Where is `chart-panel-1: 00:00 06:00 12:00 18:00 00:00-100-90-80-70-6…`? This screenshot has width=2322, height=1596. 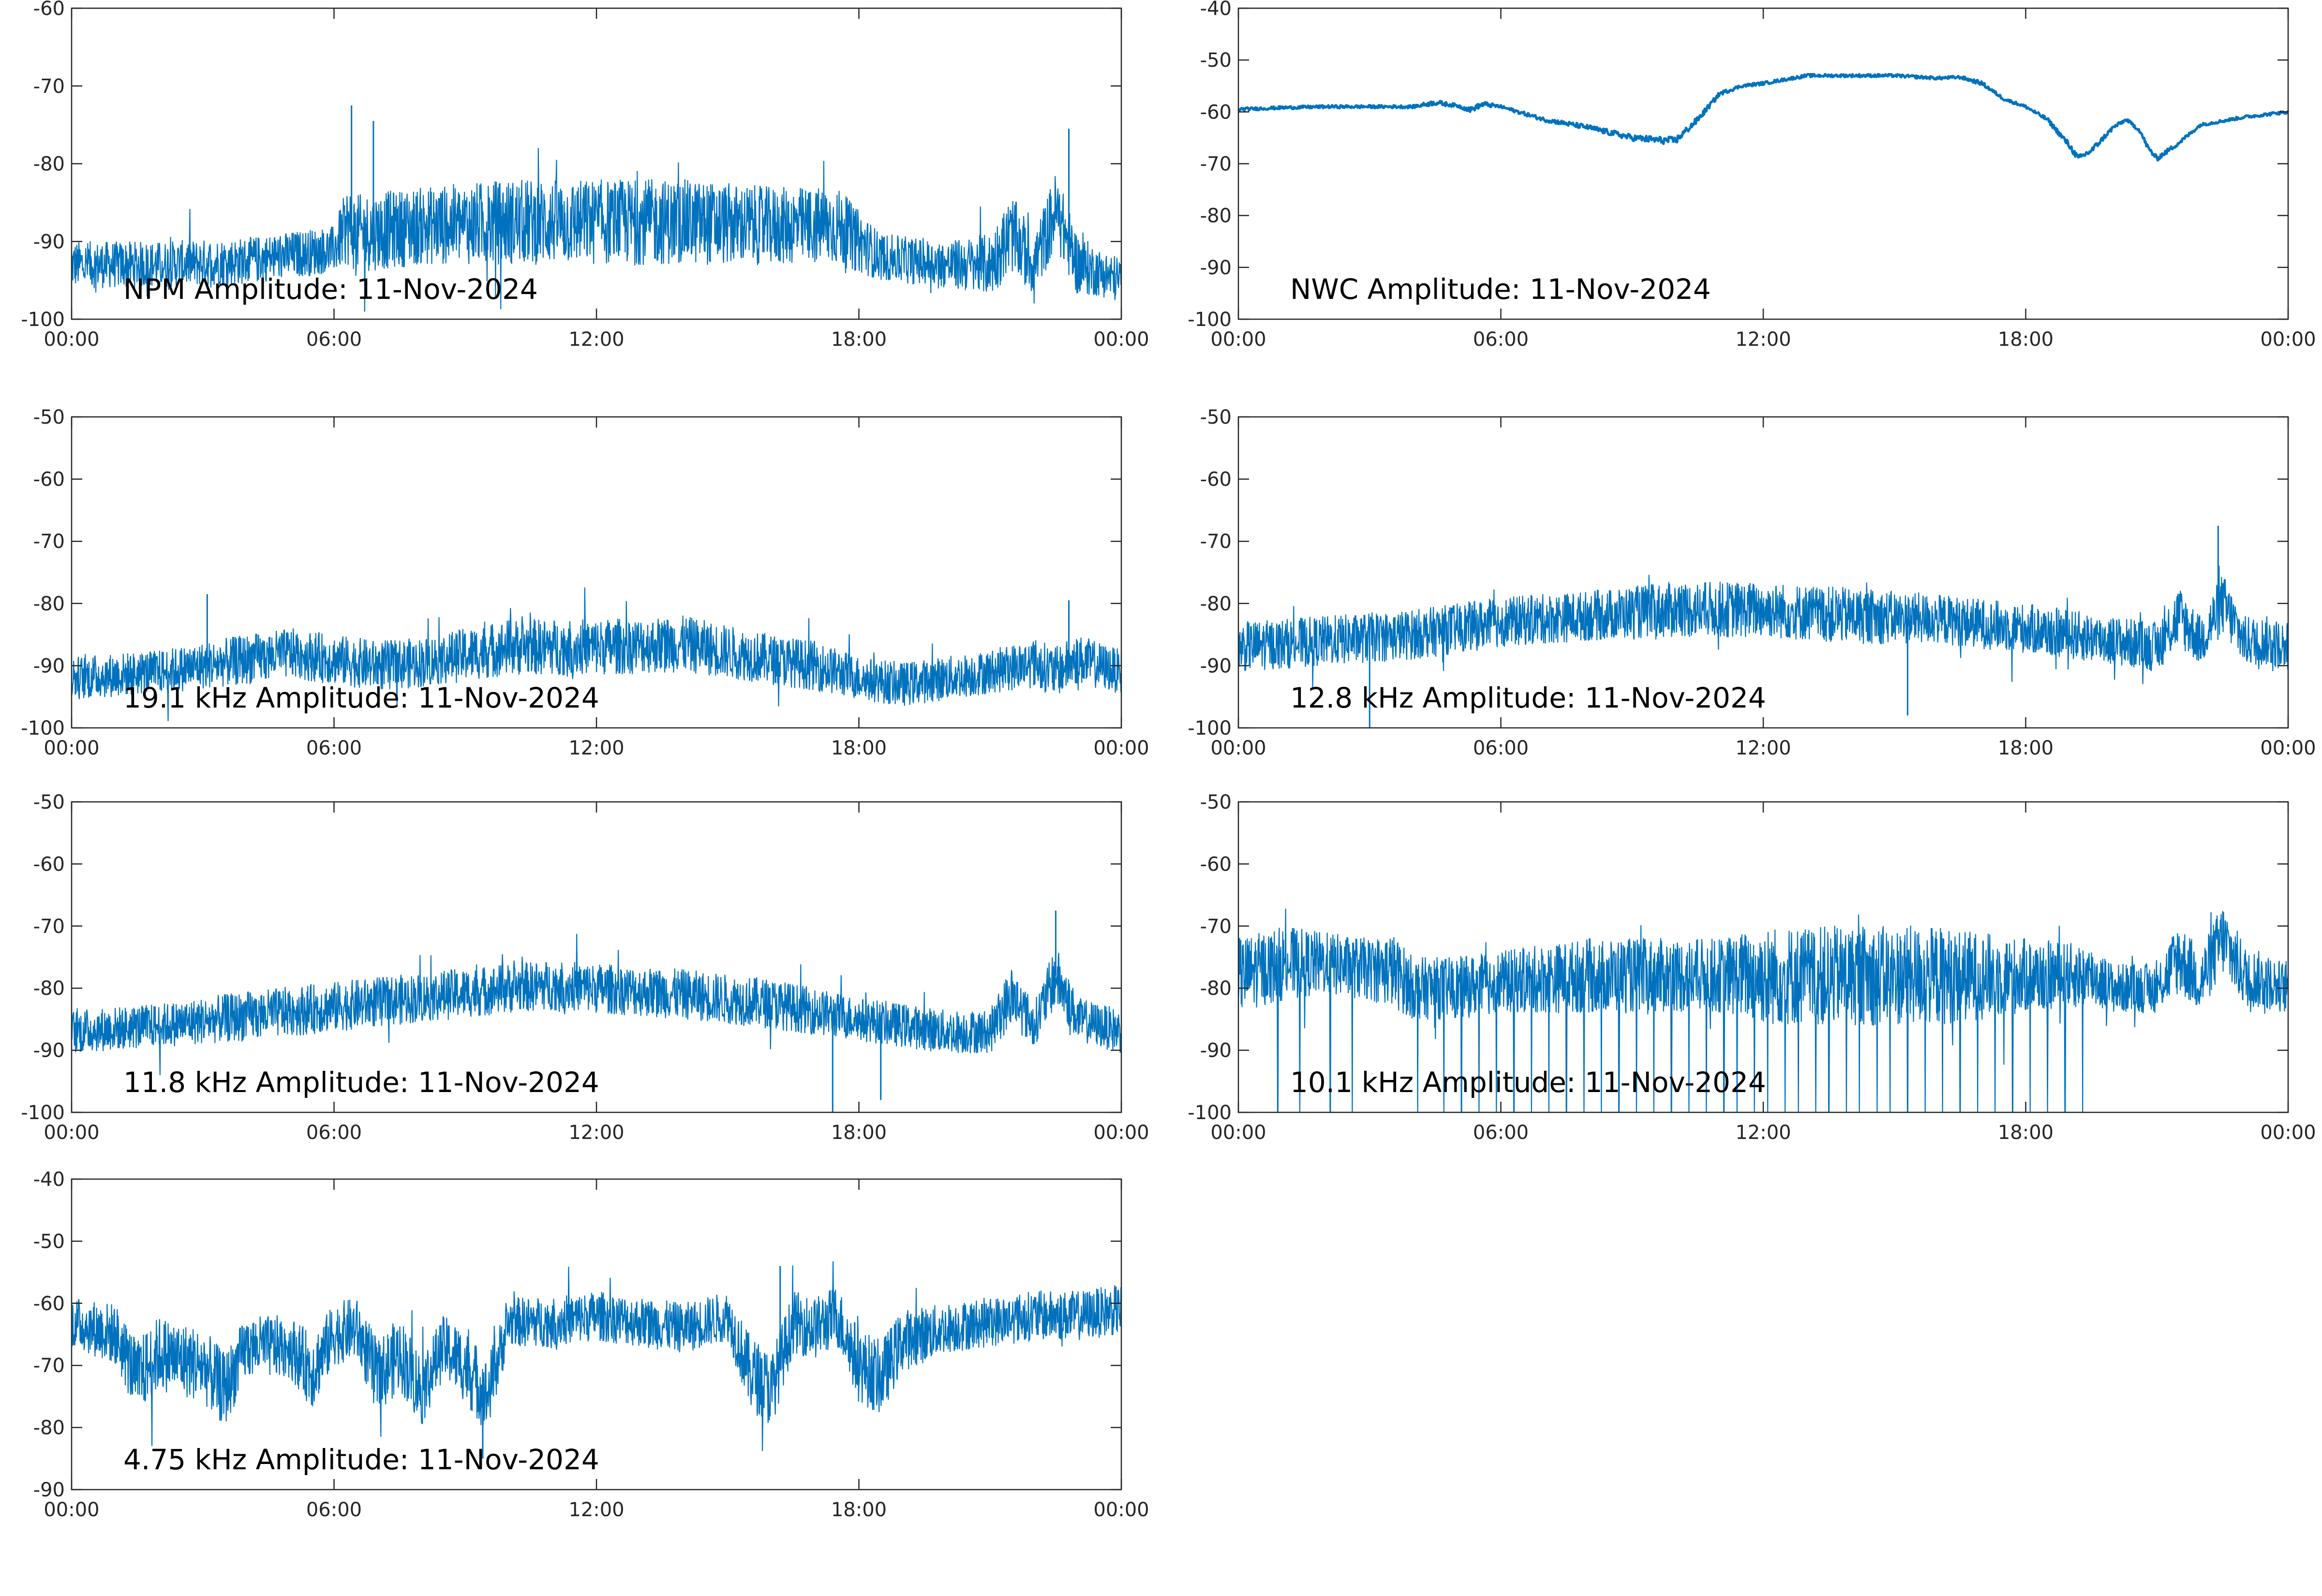
chart-panel-1: 00:00 06:00 12:00 18:00 00:00-100-90-80-70-6… is located at coordinates (585, 175).